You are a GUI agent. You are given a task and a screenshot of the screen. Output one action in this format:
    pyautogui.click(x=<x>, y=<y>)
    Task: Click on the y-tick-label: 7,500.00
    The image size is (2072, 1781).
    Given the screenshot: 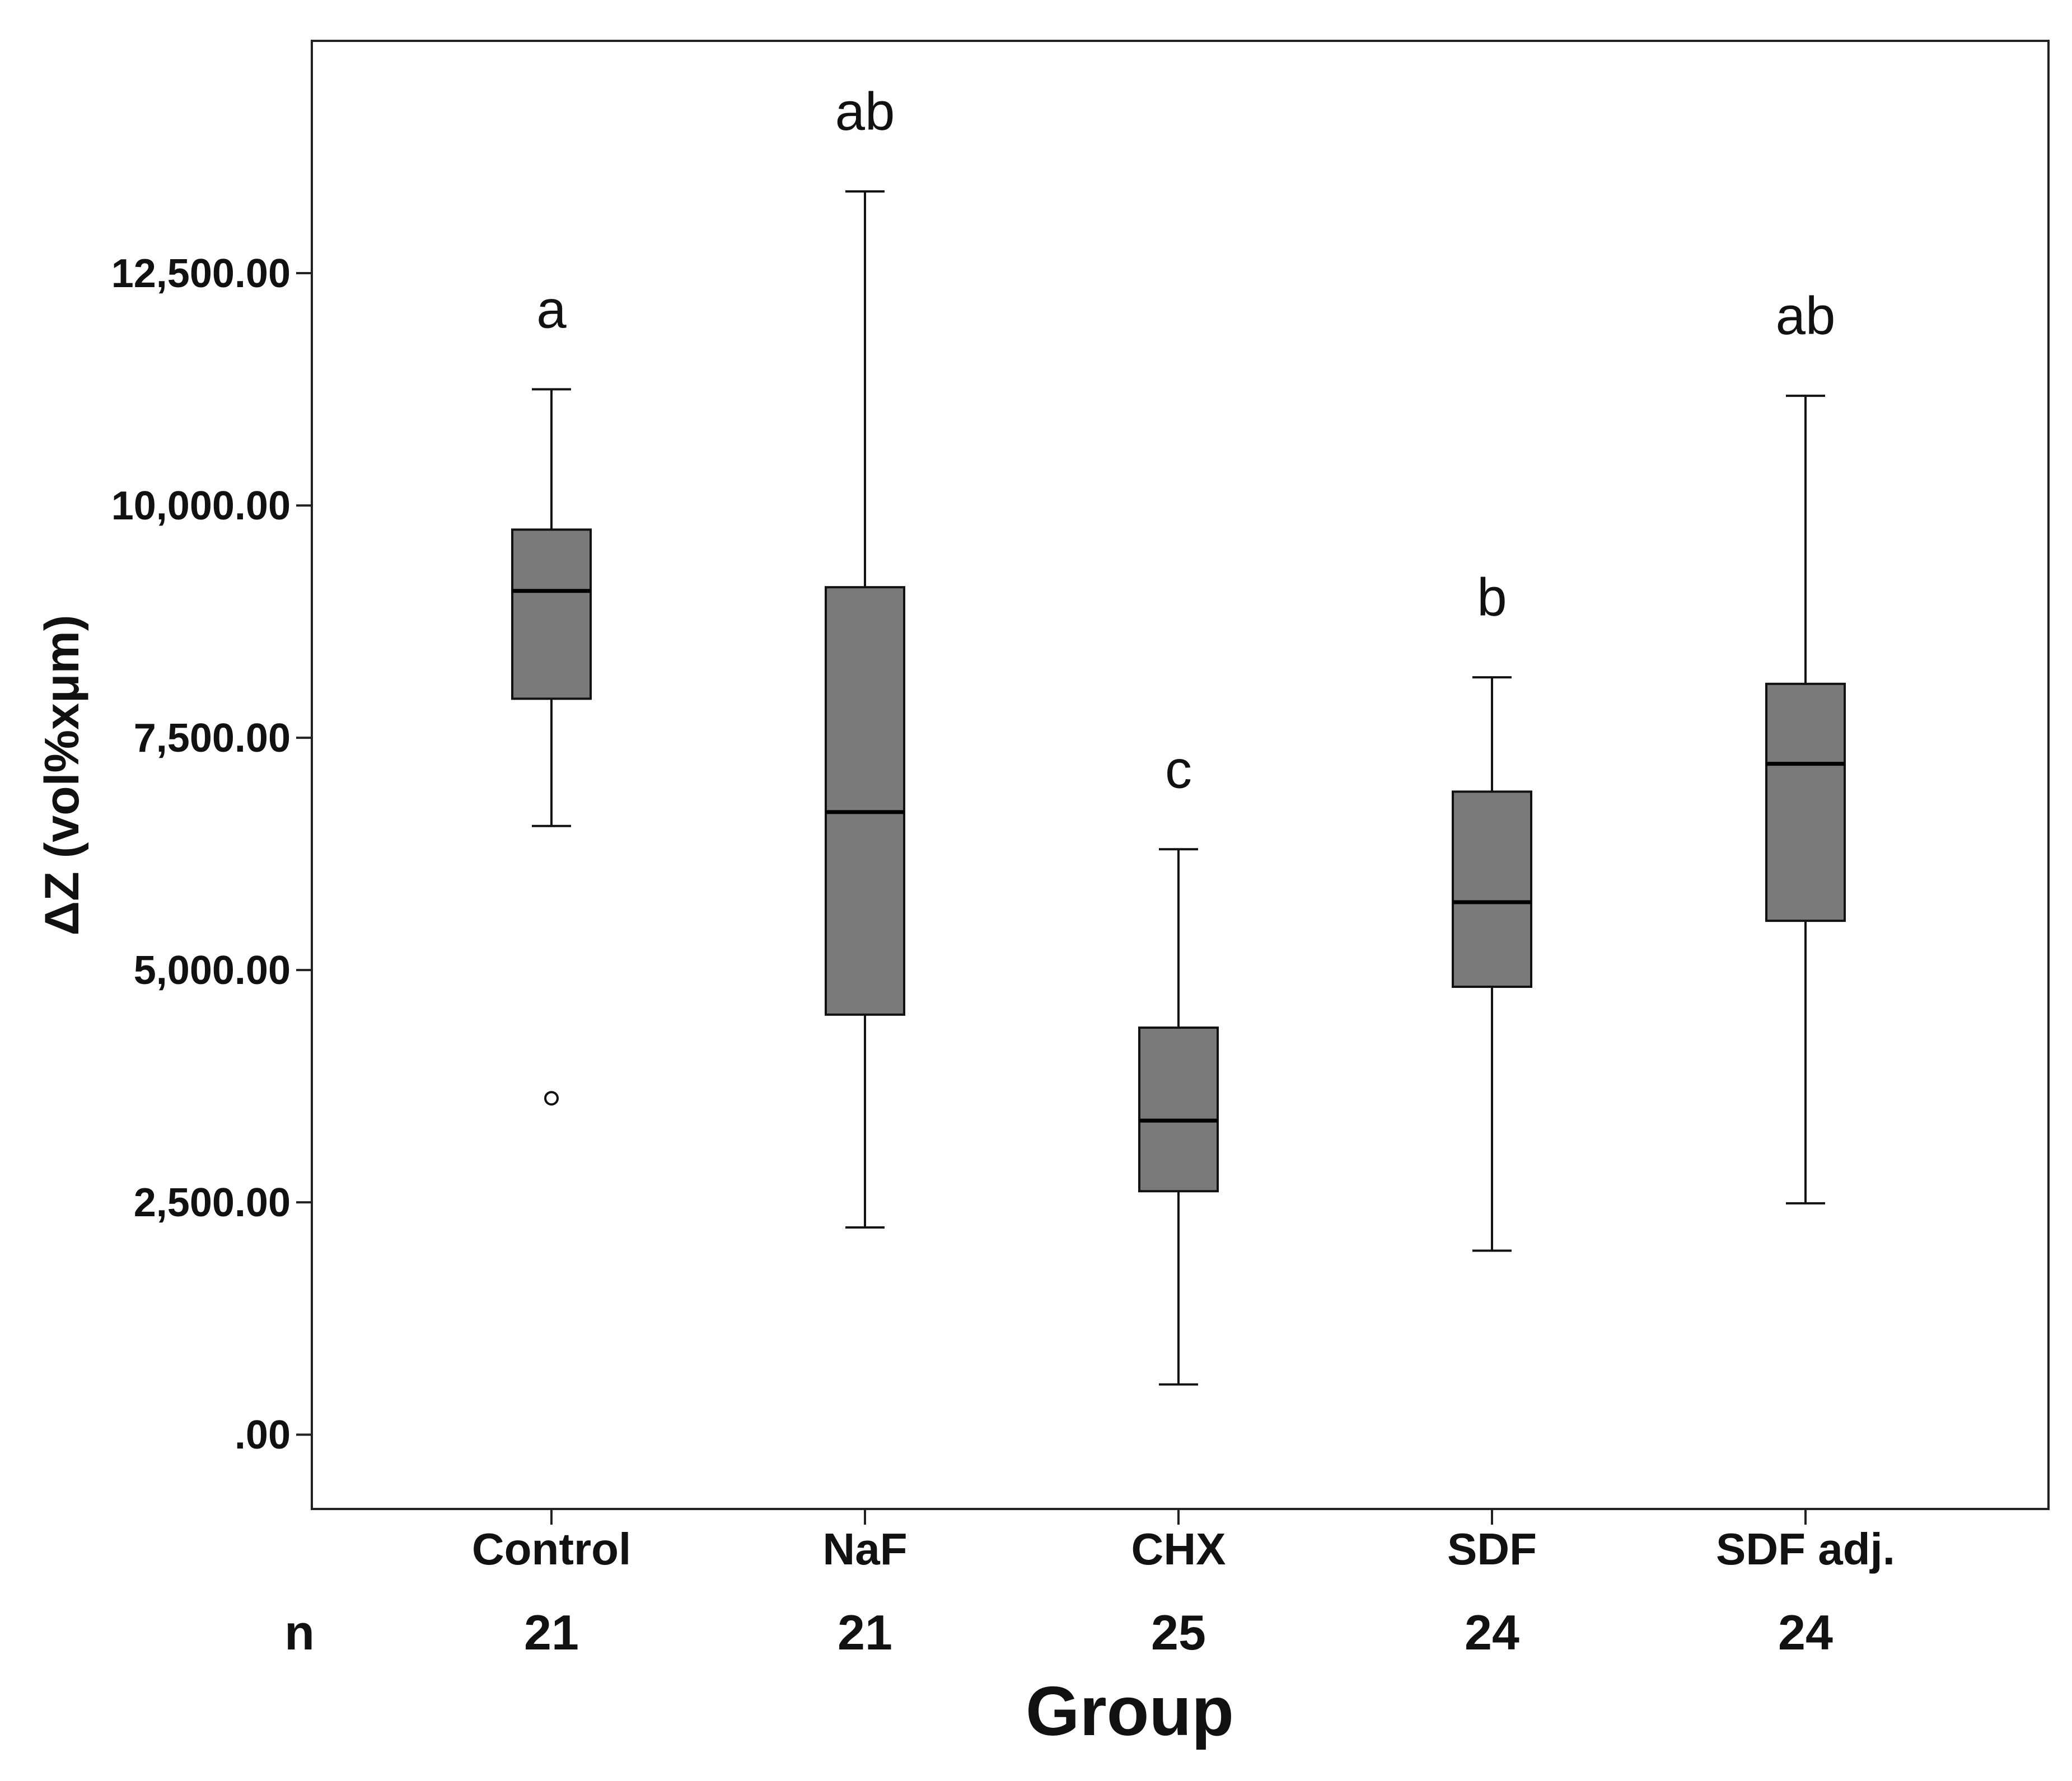 What is the action you would take?
    pyautogui.click(x=212, y=738)
    